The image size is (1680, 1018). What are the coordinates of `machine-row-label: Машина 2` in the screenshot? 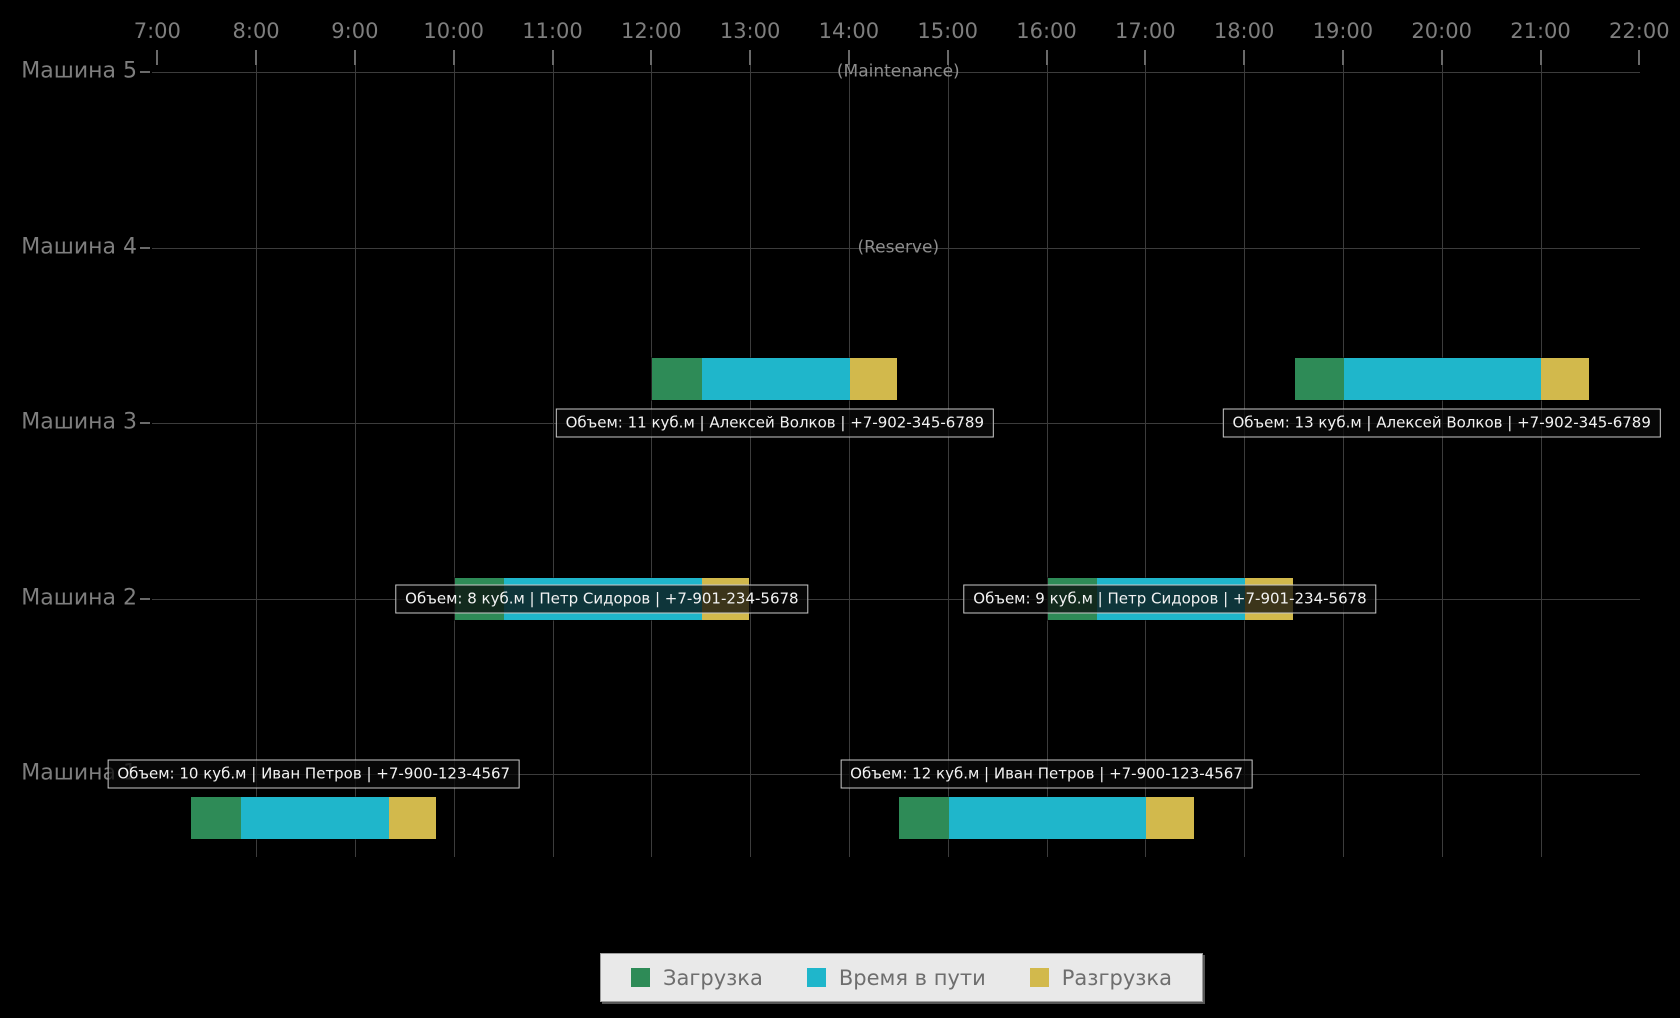 It's located at (79, 597).